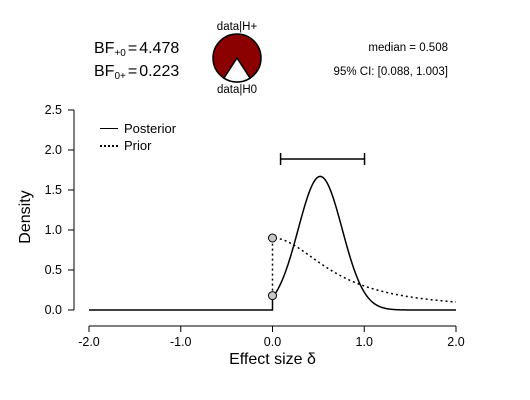 This screenshot has width=530, height=400. What do you see at coordinates (138, 145) in the screenshot?
I see `legend-prior-label: Prior` at bounding box center [138, 145].